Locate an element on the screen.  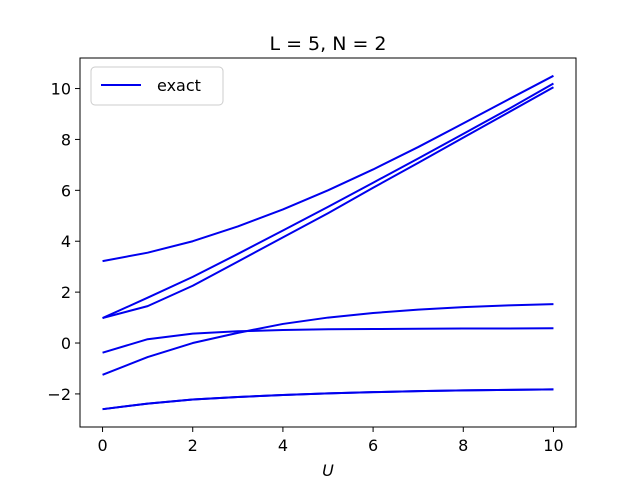
legend-box is located at coordinates (157, 86).